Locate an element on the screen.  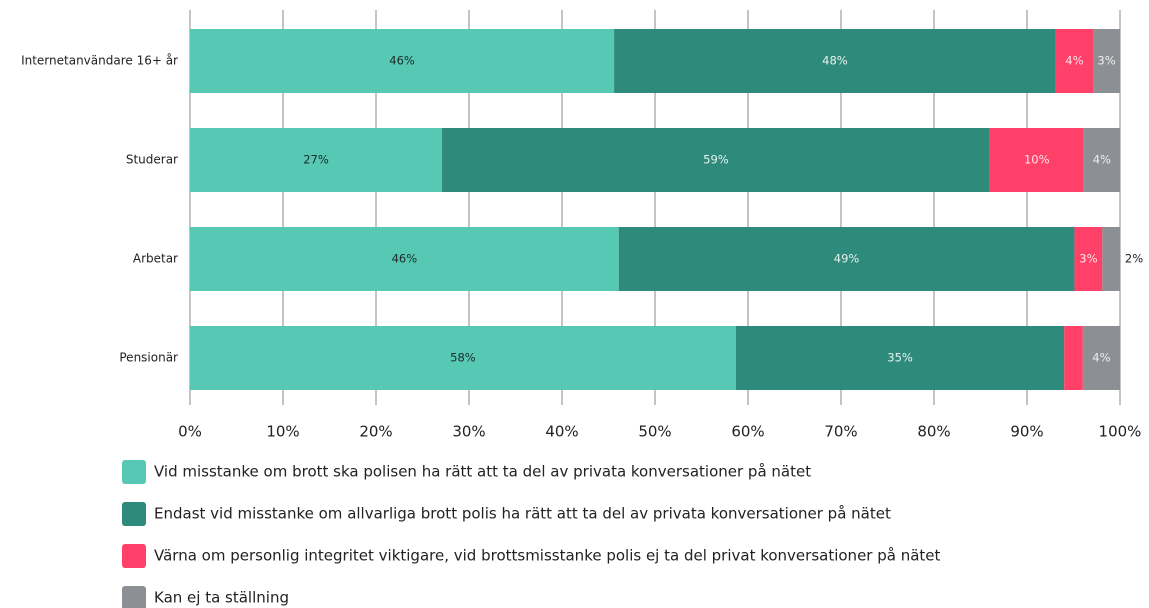
x-tick-label: 90% is located at coordinates (1026, 432).